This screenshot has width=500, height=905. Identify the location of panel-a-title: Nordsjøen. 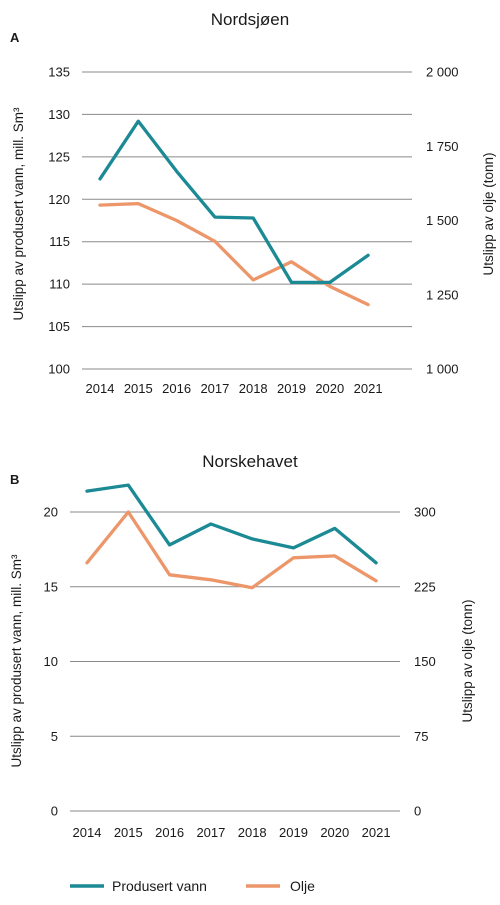
(250, 19).